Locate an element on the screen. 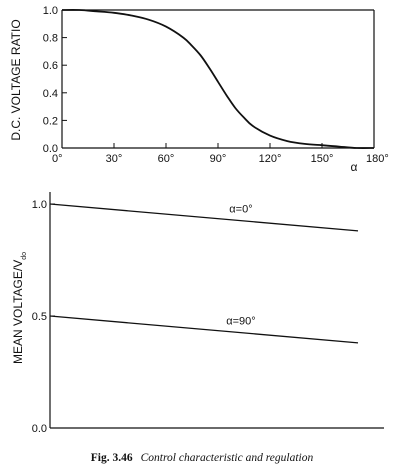 The width and height of the screenshot is (404, 472). chart2-y-tick-label: 1.0 is located at coordinates (39, 205).